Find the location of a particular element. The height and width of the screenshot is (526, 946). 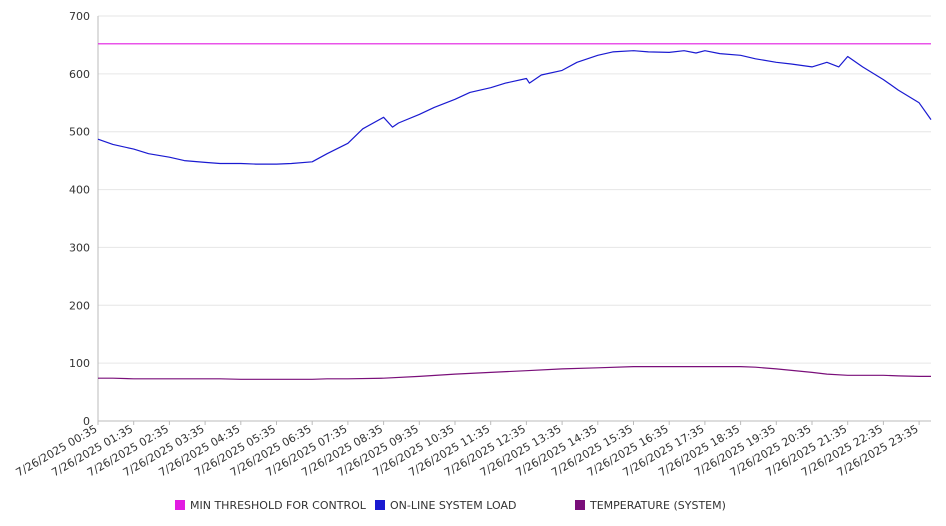

y-tick-label: 400 is located at coordinates (79, 190).